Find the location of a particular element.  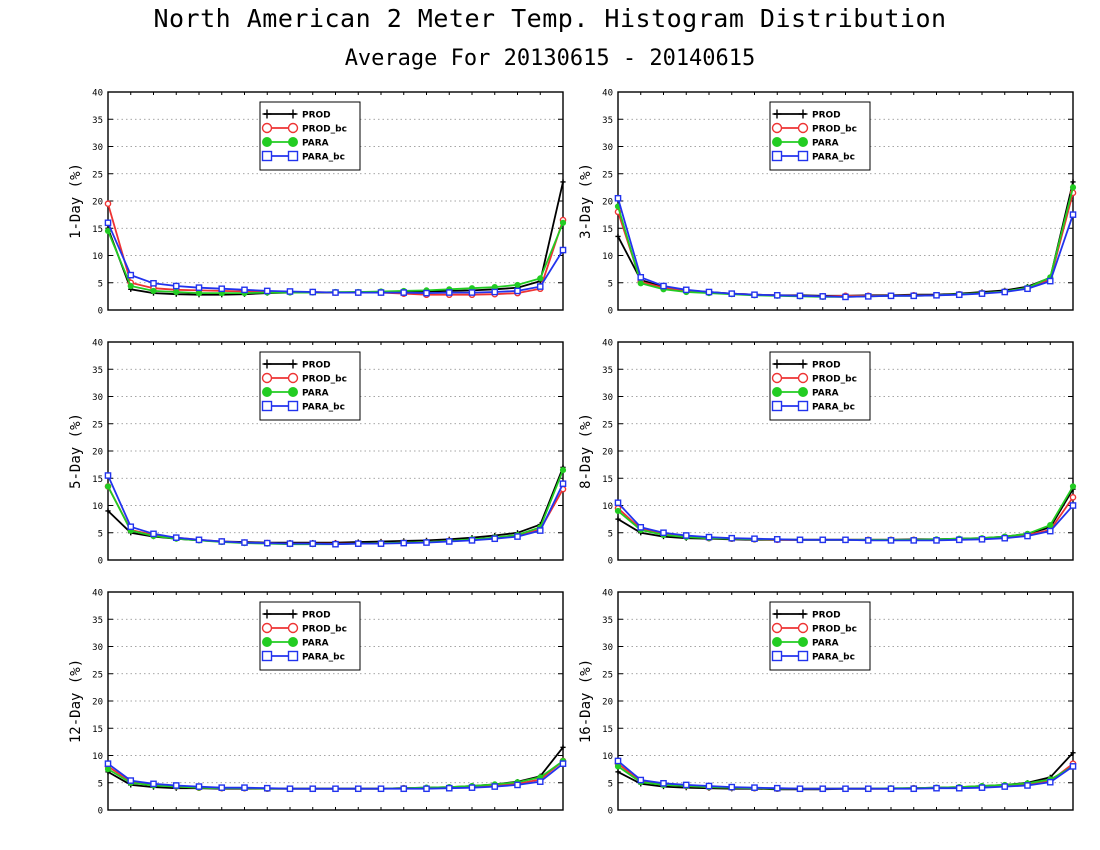

chart-subtitle: Average For 20130615 - 20140615 is located at coordinates (550, 58).